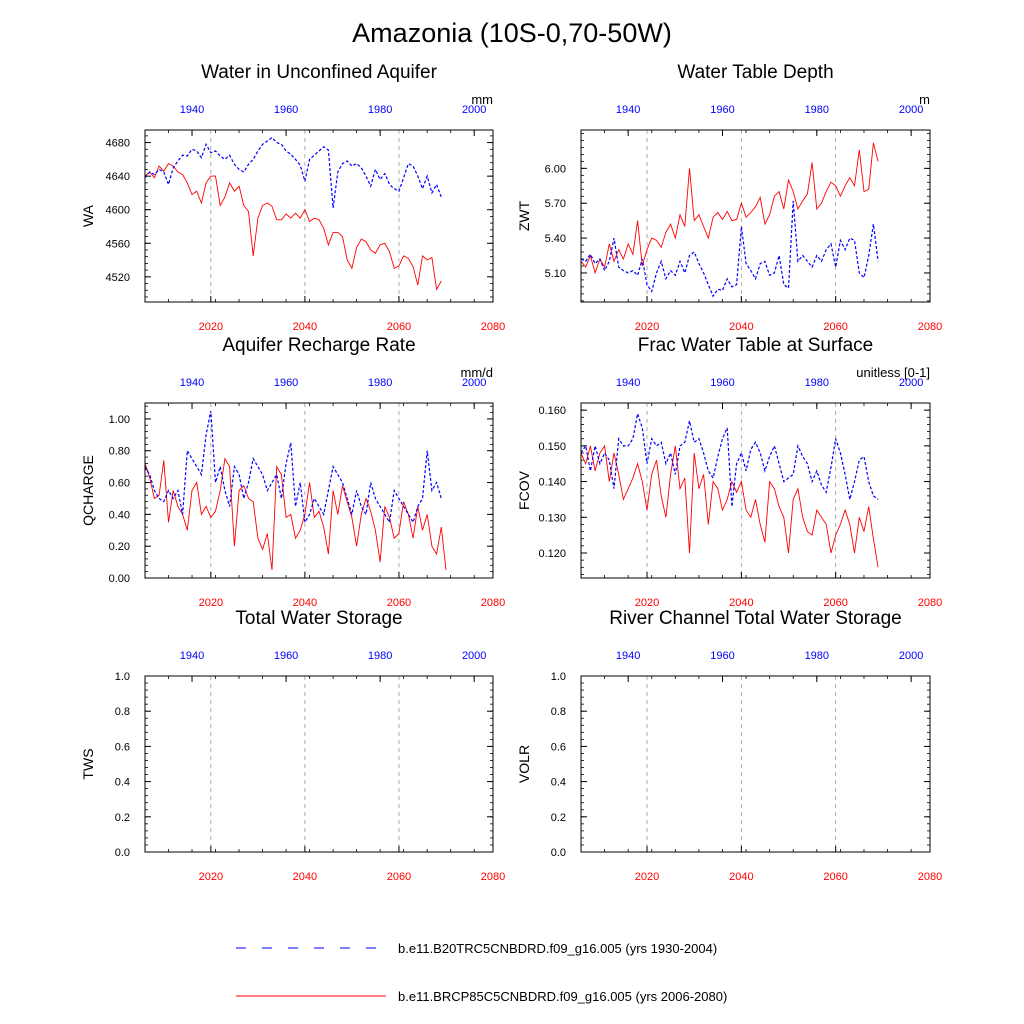 The height and width of the screenshot is (1024, 1024). Describe the element at coordinates (552, 447) in the screenshot. I see `y-tick-label: 0.150` at that location.